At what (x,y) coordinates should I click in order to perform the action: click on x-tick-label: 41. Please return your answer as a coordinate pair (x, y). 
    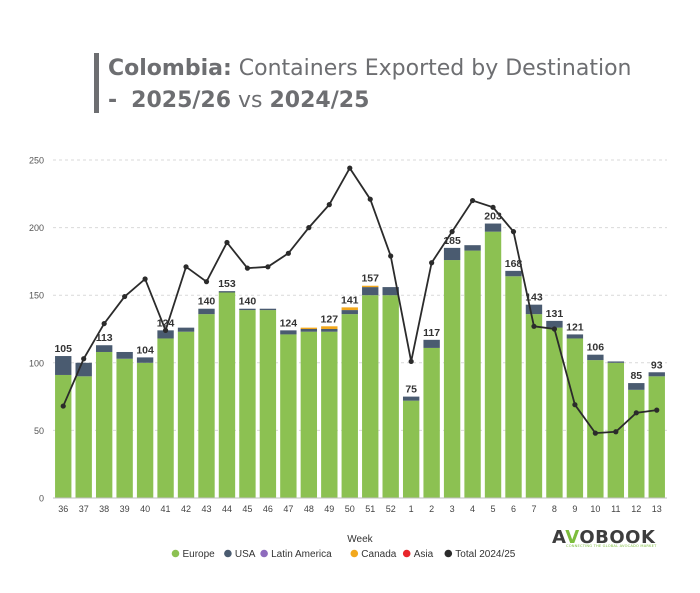
    Looking at the image, I should click on (166, 509).